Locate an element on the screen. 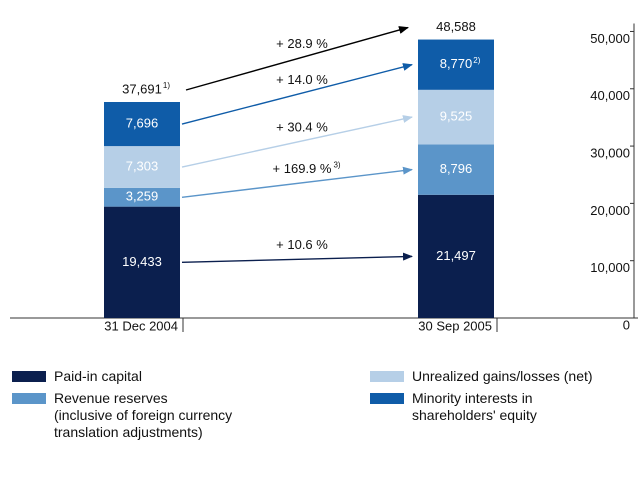  legend-label: Unrealized gains/losses (net) is located at coordinates (502, 376).